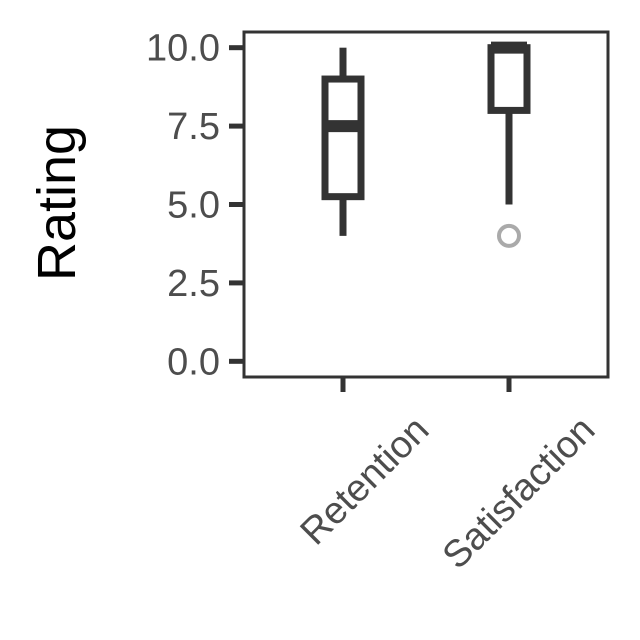 The width and height of the screenshot is (640, 640). What do you see at coordinates (193, 362) in the screenshot?
I see `y-tick-label: 0.0` at bounding box center [193, 362].